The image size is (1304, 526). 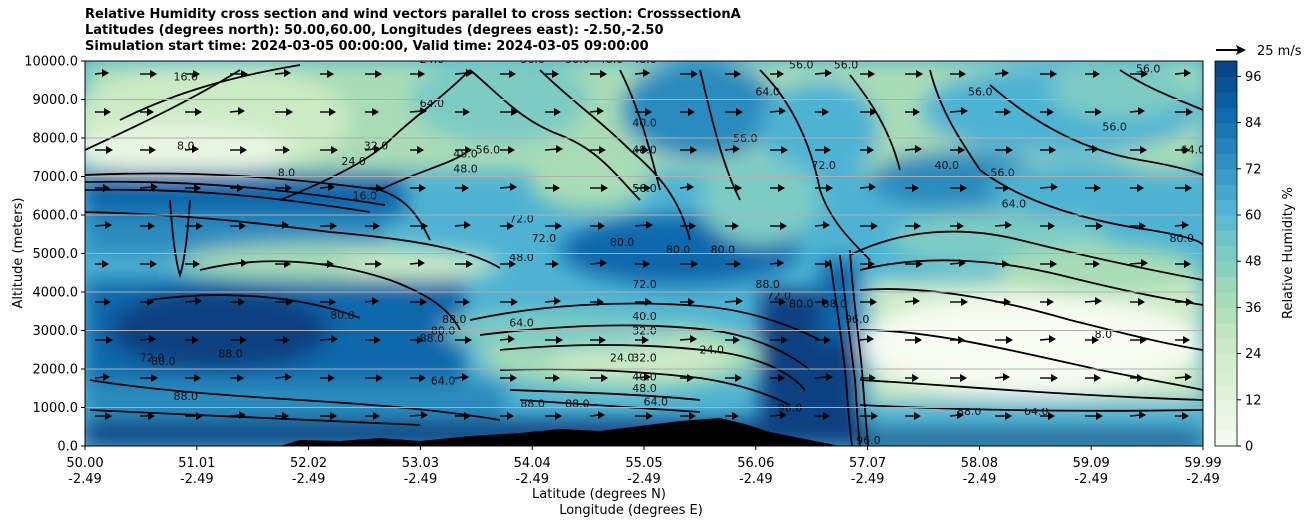 What do you see at coordinates (51, 62) in the screenshot?
I see `y-tick-label: 10000.0` at bounding box center [51, 62].